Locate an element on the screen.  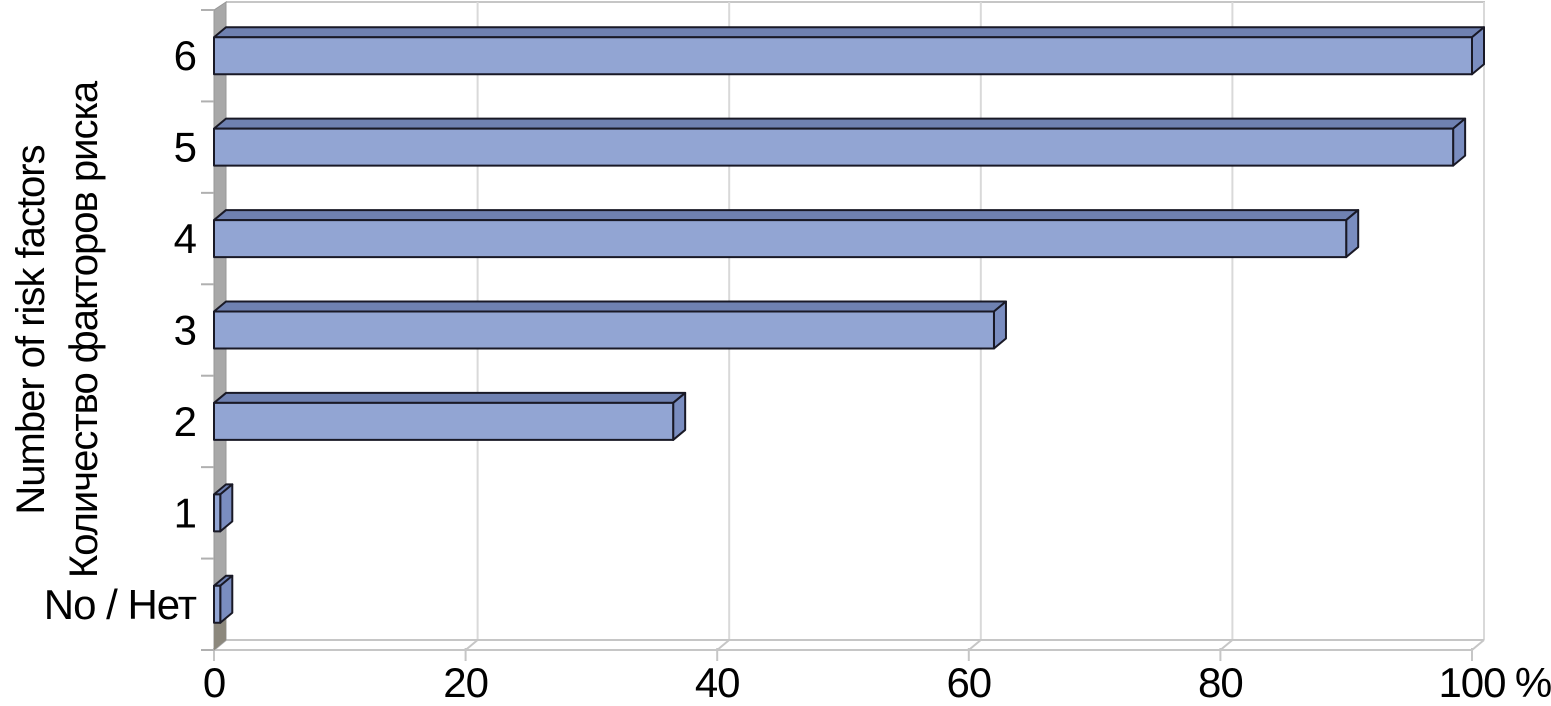
y-axis-title-line2: Количество факторов риска is located at coordinates (84, 329).